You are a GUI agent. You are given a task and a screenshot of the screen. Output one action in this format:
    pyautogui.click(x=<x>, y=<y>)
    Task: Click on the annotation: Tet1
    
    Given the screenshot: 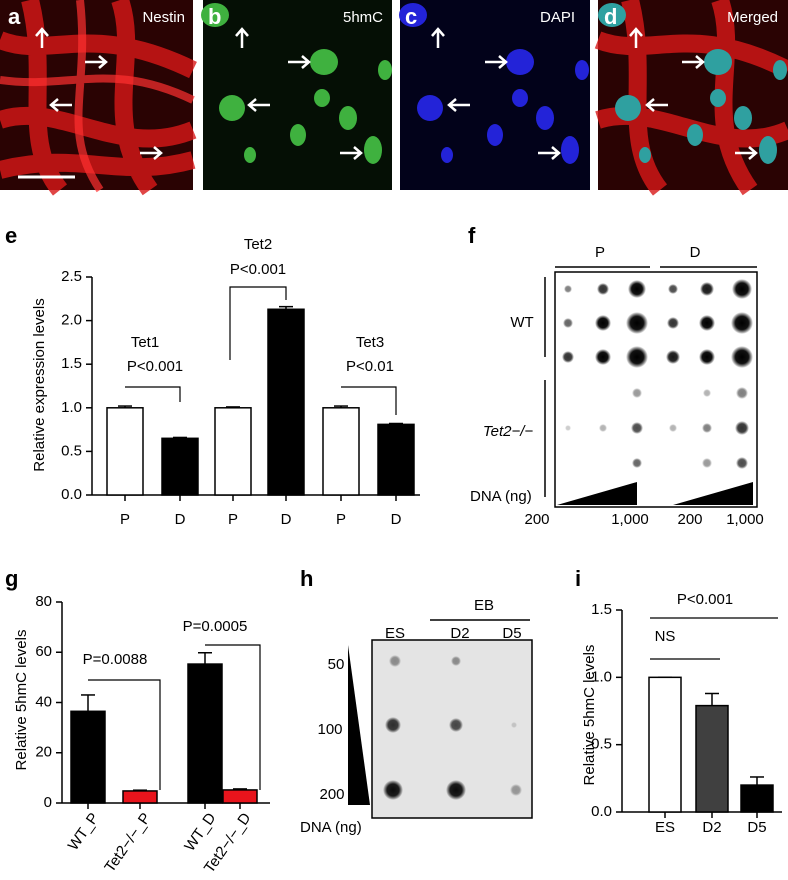 What is the action you would take?
    pyautogui.click(x=145, y=342)
    